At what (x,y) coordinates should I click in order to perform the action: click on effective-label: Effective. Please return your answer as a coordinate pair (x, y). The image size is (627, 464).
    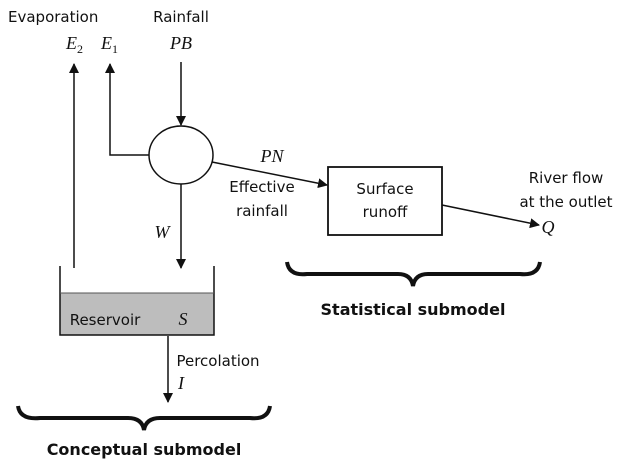
    Looking at the image, I should click on (261, 187).